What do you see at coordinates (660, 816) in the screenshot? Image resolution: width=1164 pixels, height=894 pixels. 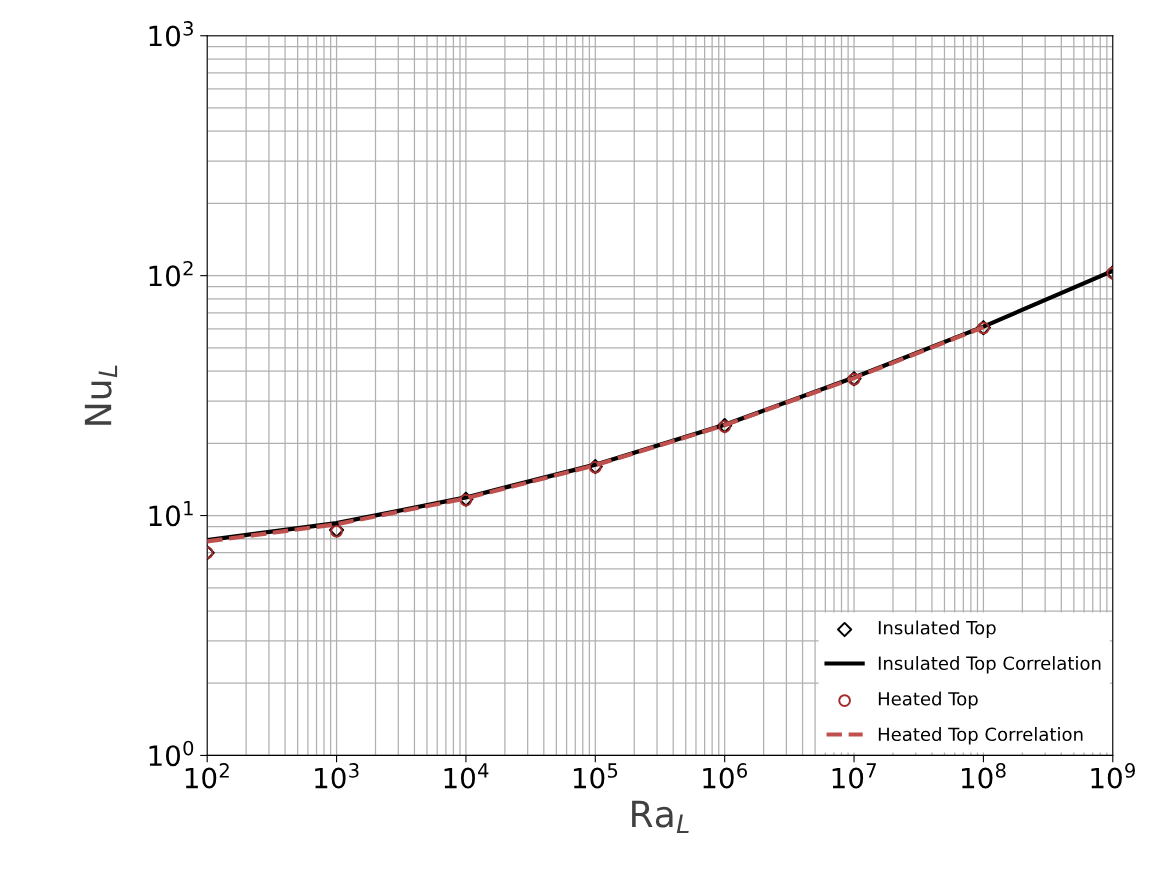 I see `x-axis-title: Ra$_{L}$` at bounding box center [660, 816].